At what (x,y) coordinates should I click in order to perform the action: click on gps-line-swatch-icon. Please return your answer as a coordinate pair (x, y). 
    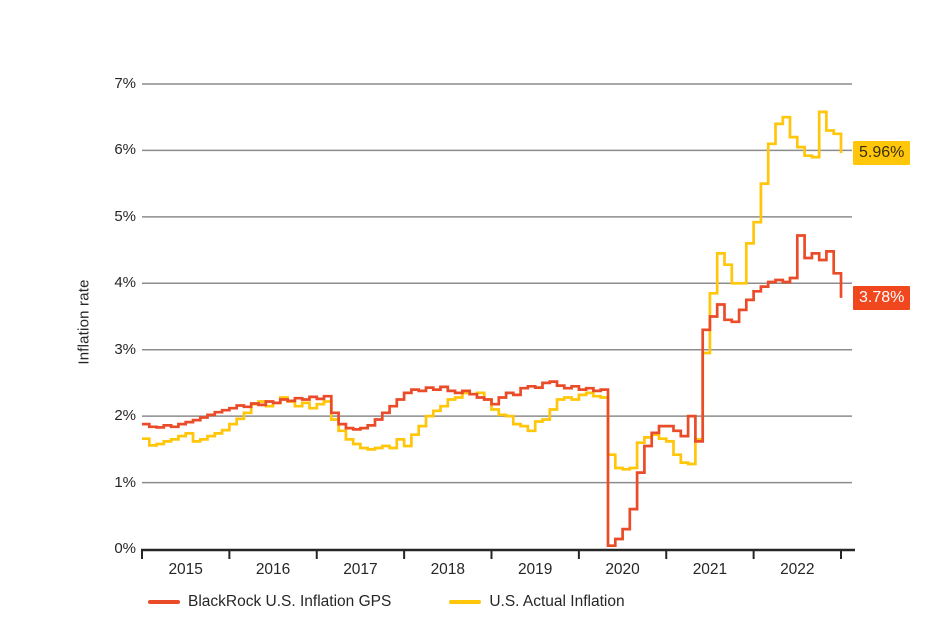
    Looking at the image, I should click on (164, 602).